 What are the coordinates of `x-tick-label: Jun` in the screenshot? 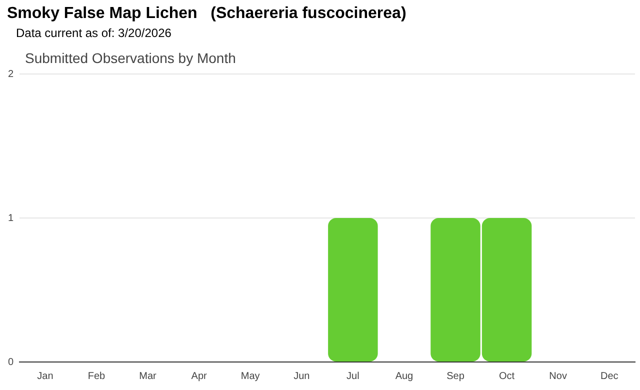 It's located at (302, 376).